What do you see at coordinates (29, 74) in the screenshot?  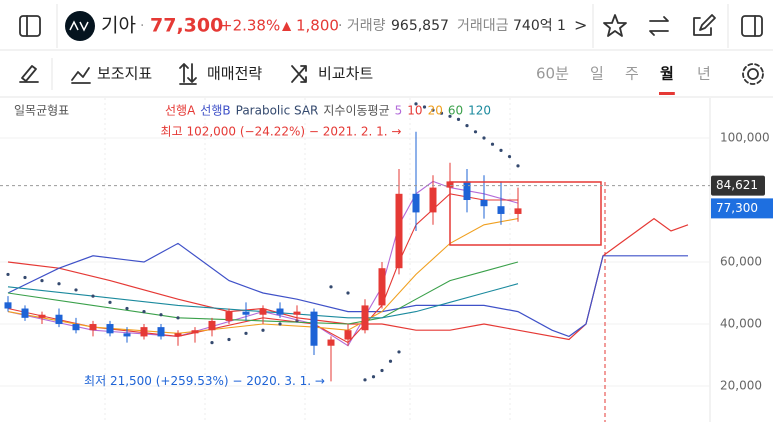 I see `draw-button` at bounding box center [29, 74].